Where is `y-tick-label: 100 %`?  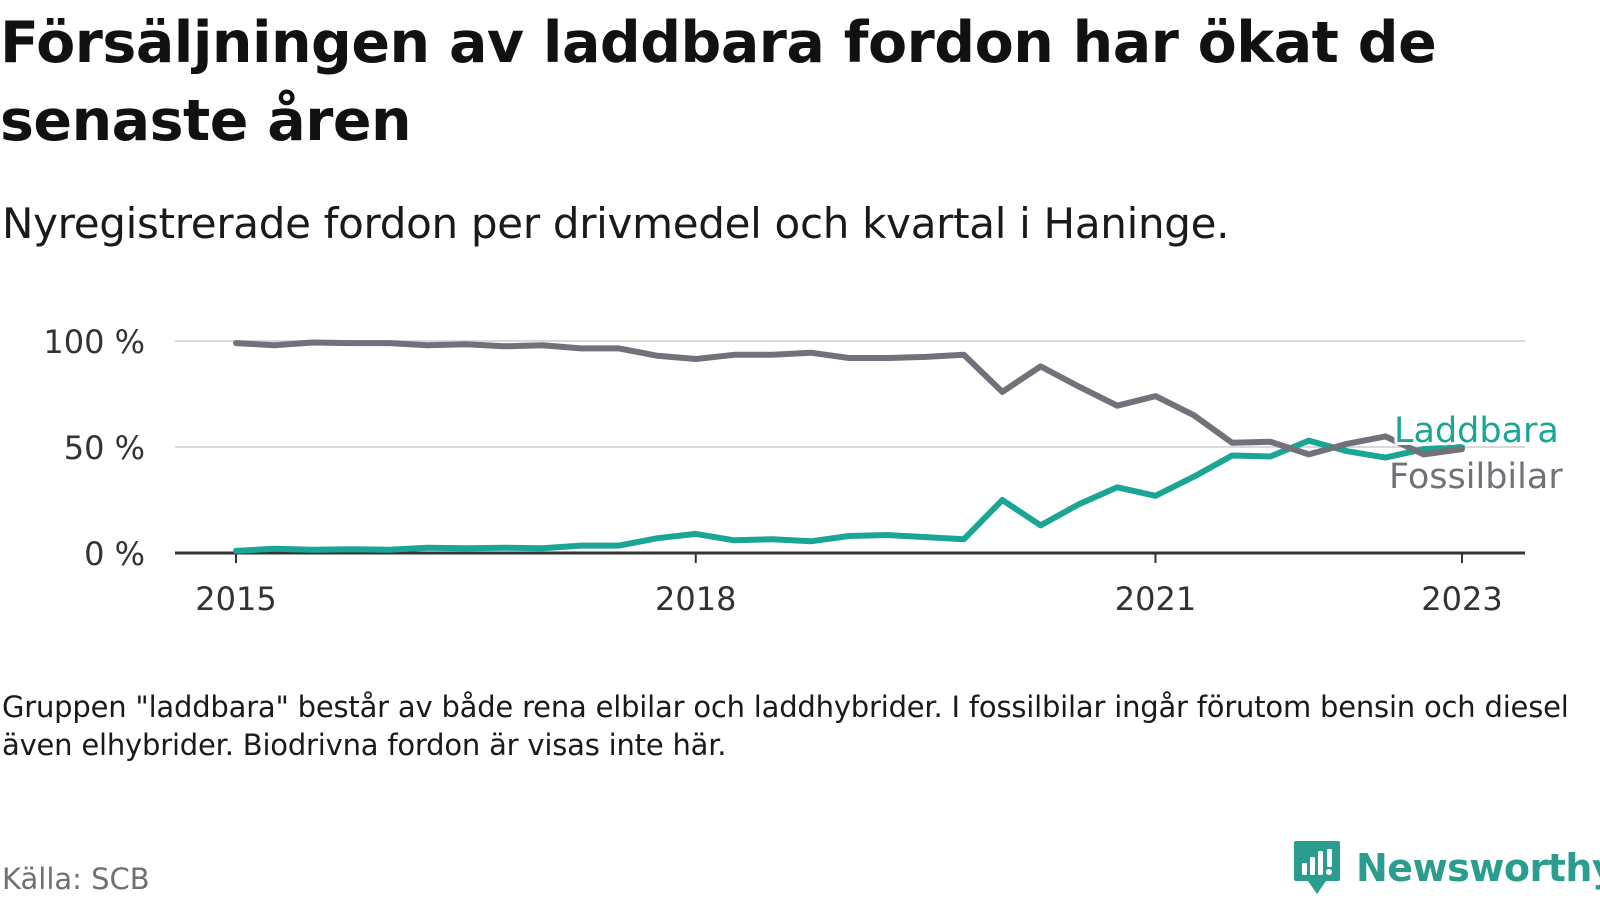 y-tick-label: 100 % is located at coordinates (94, 342).